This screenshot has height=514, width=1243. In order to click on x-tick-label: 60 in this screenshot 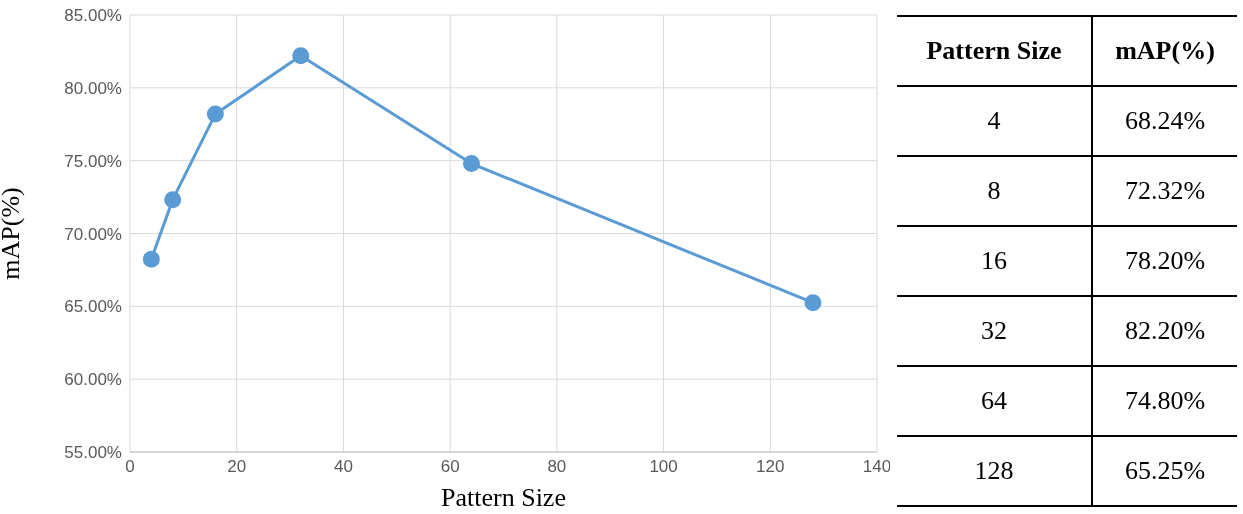, I will do `click(450, 467)`.